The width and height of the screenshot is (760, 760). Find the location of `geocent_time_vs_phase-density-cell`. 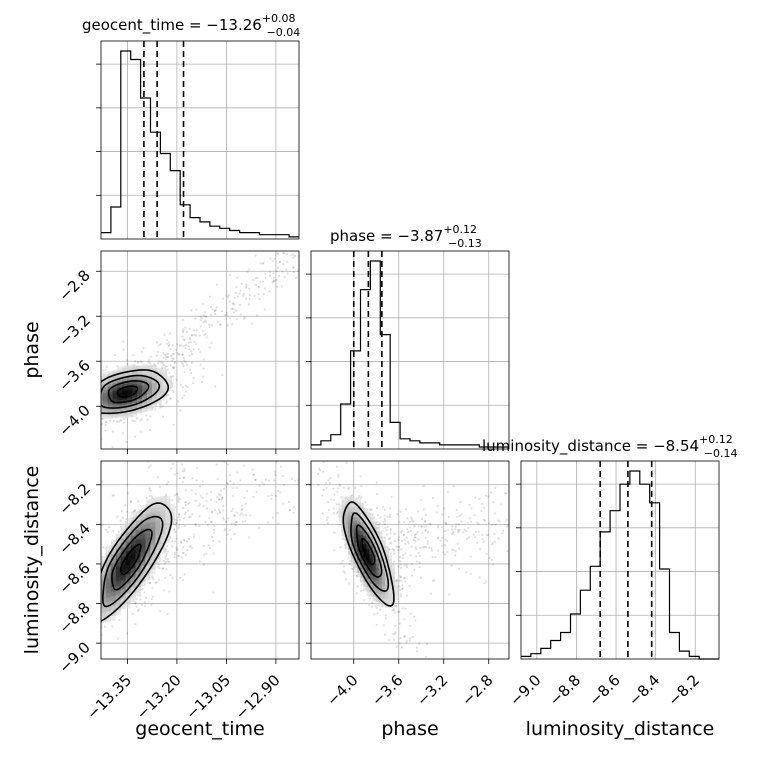

geocent_time_vs_phase-density-cell is located at coordinates (162, 374).